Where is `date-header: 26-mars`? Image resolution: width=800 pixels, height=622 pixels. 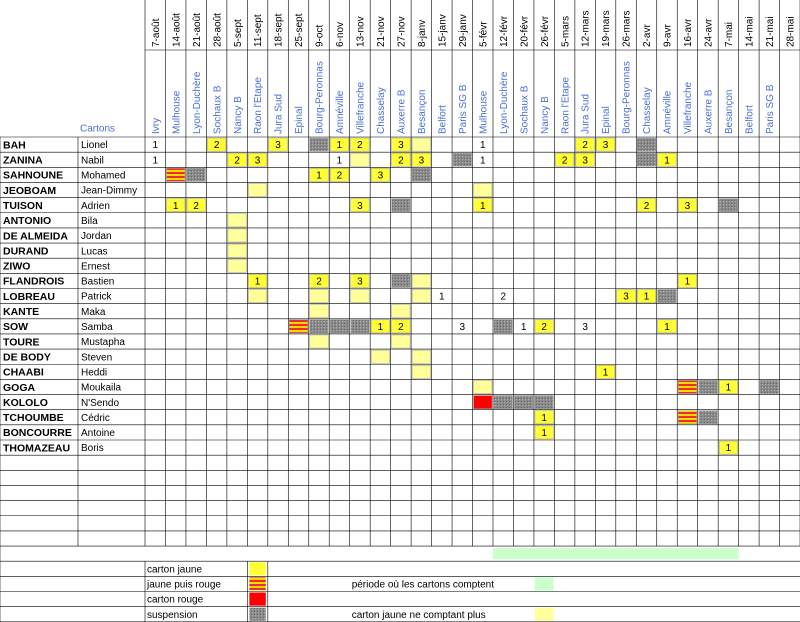
date-header: 26-mars is located at coordinates (627, 28).